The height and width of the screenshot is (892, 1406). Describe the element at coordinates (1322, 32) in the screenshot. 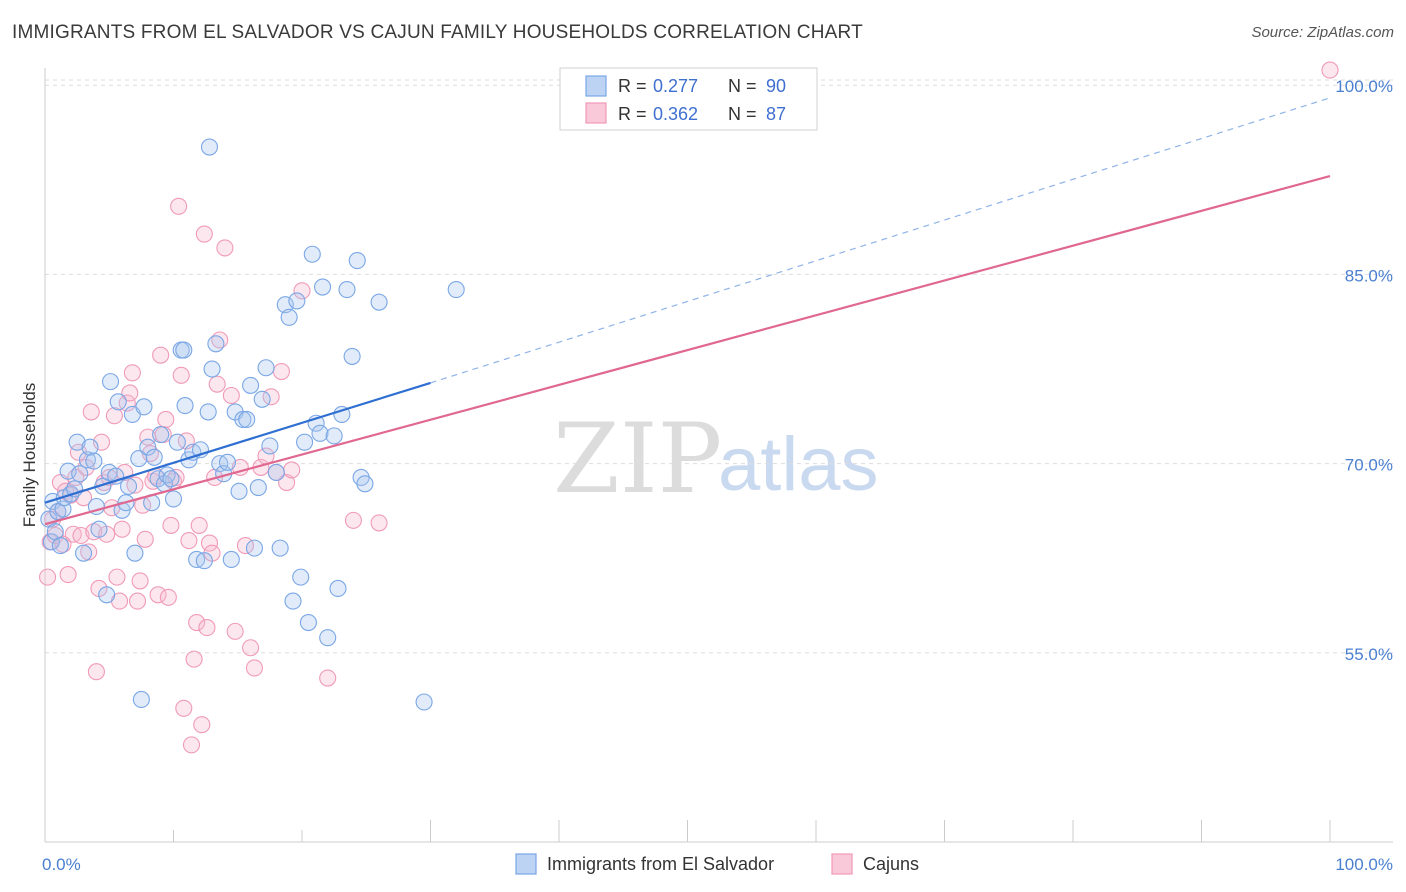

I see `source-credit: Source: ZipAtlas.com` at that location.